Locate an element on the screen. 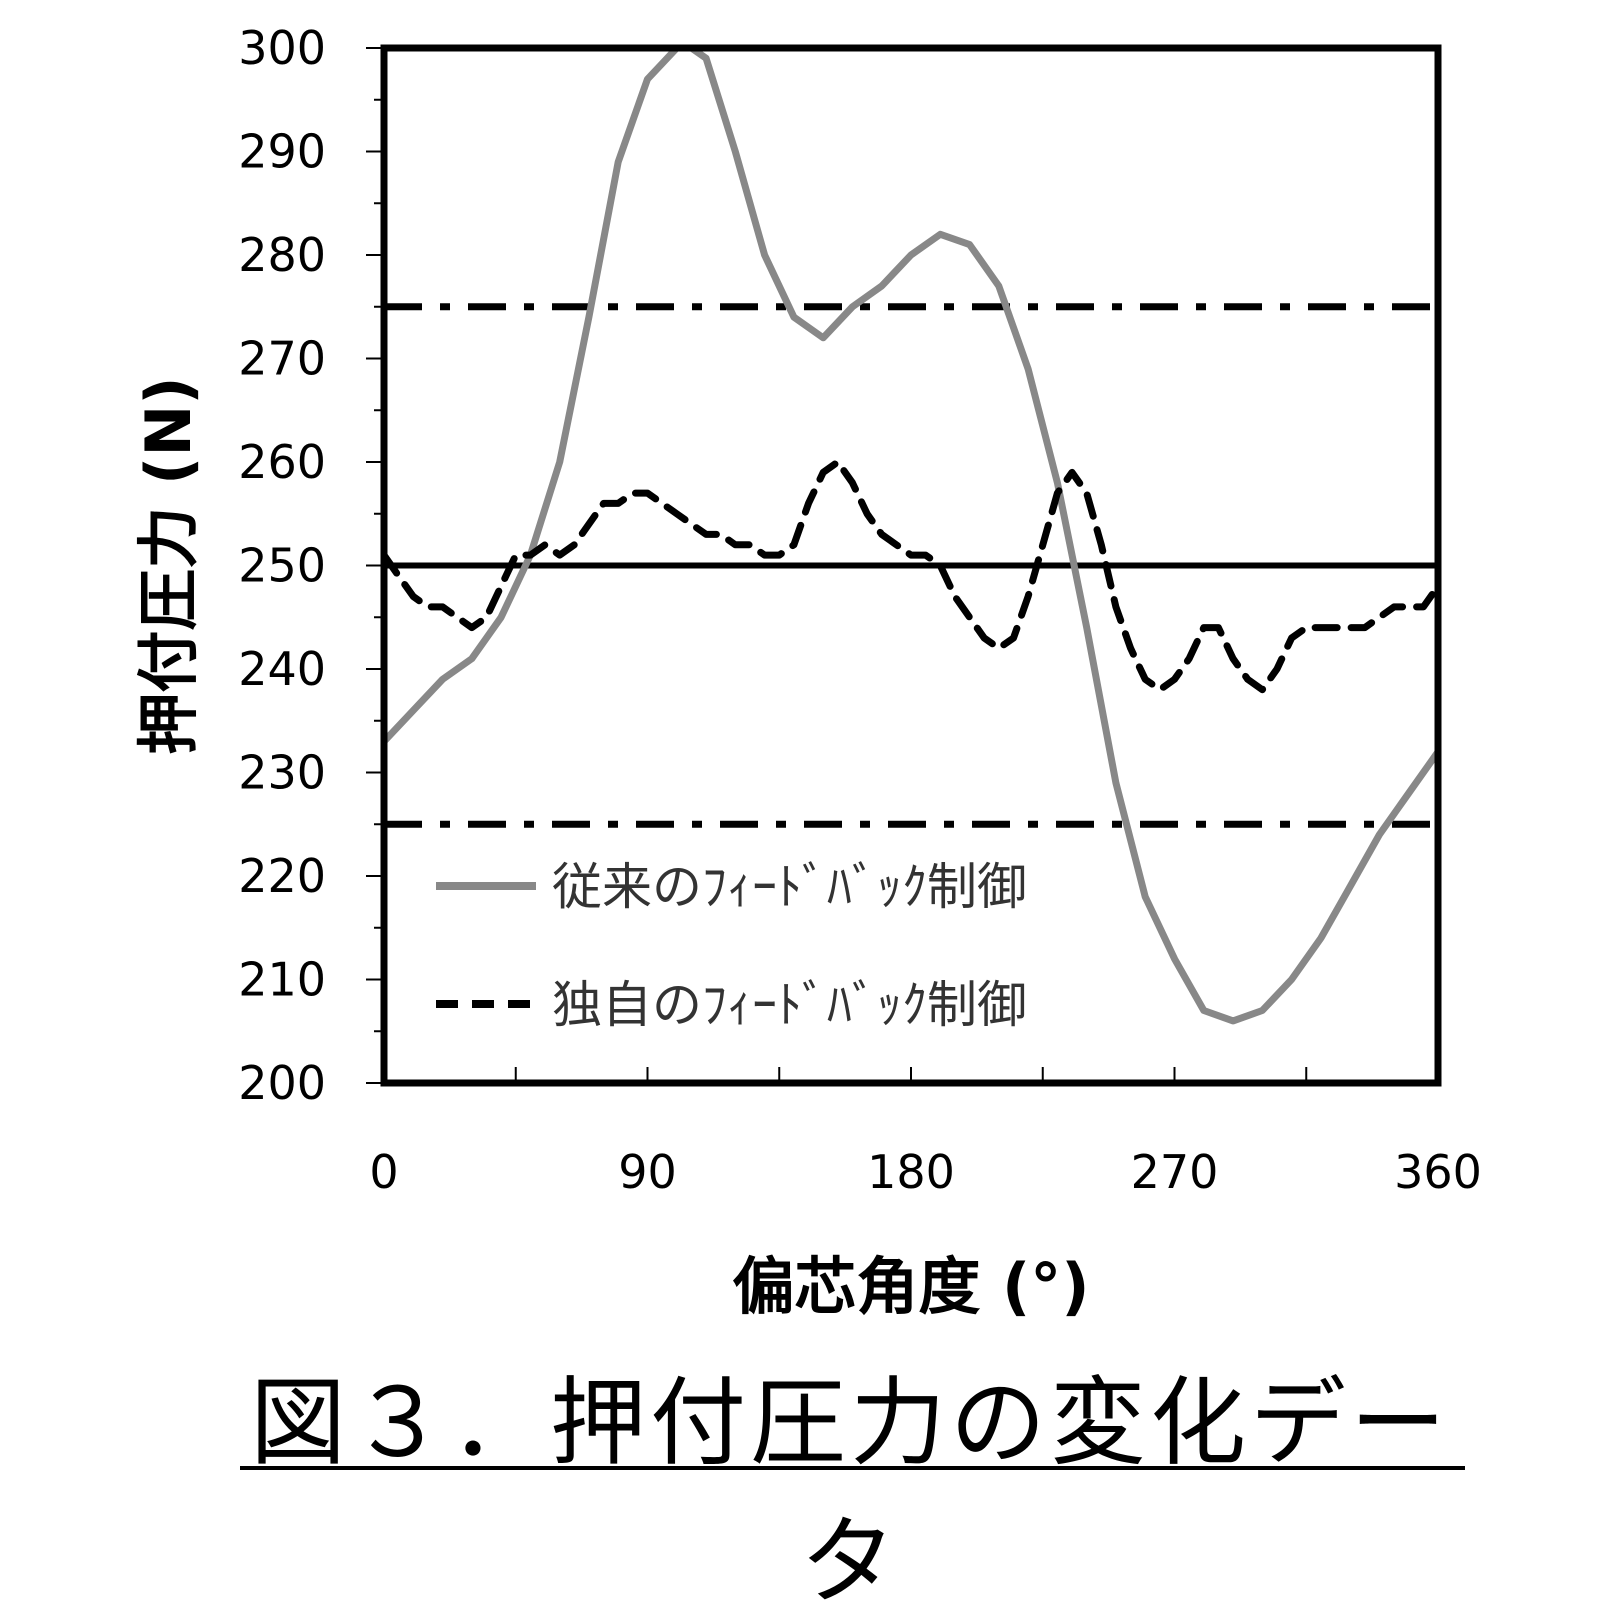 The image size is (1600, 1623). y-tick-label: 280 is located at coordinates (282, 255).